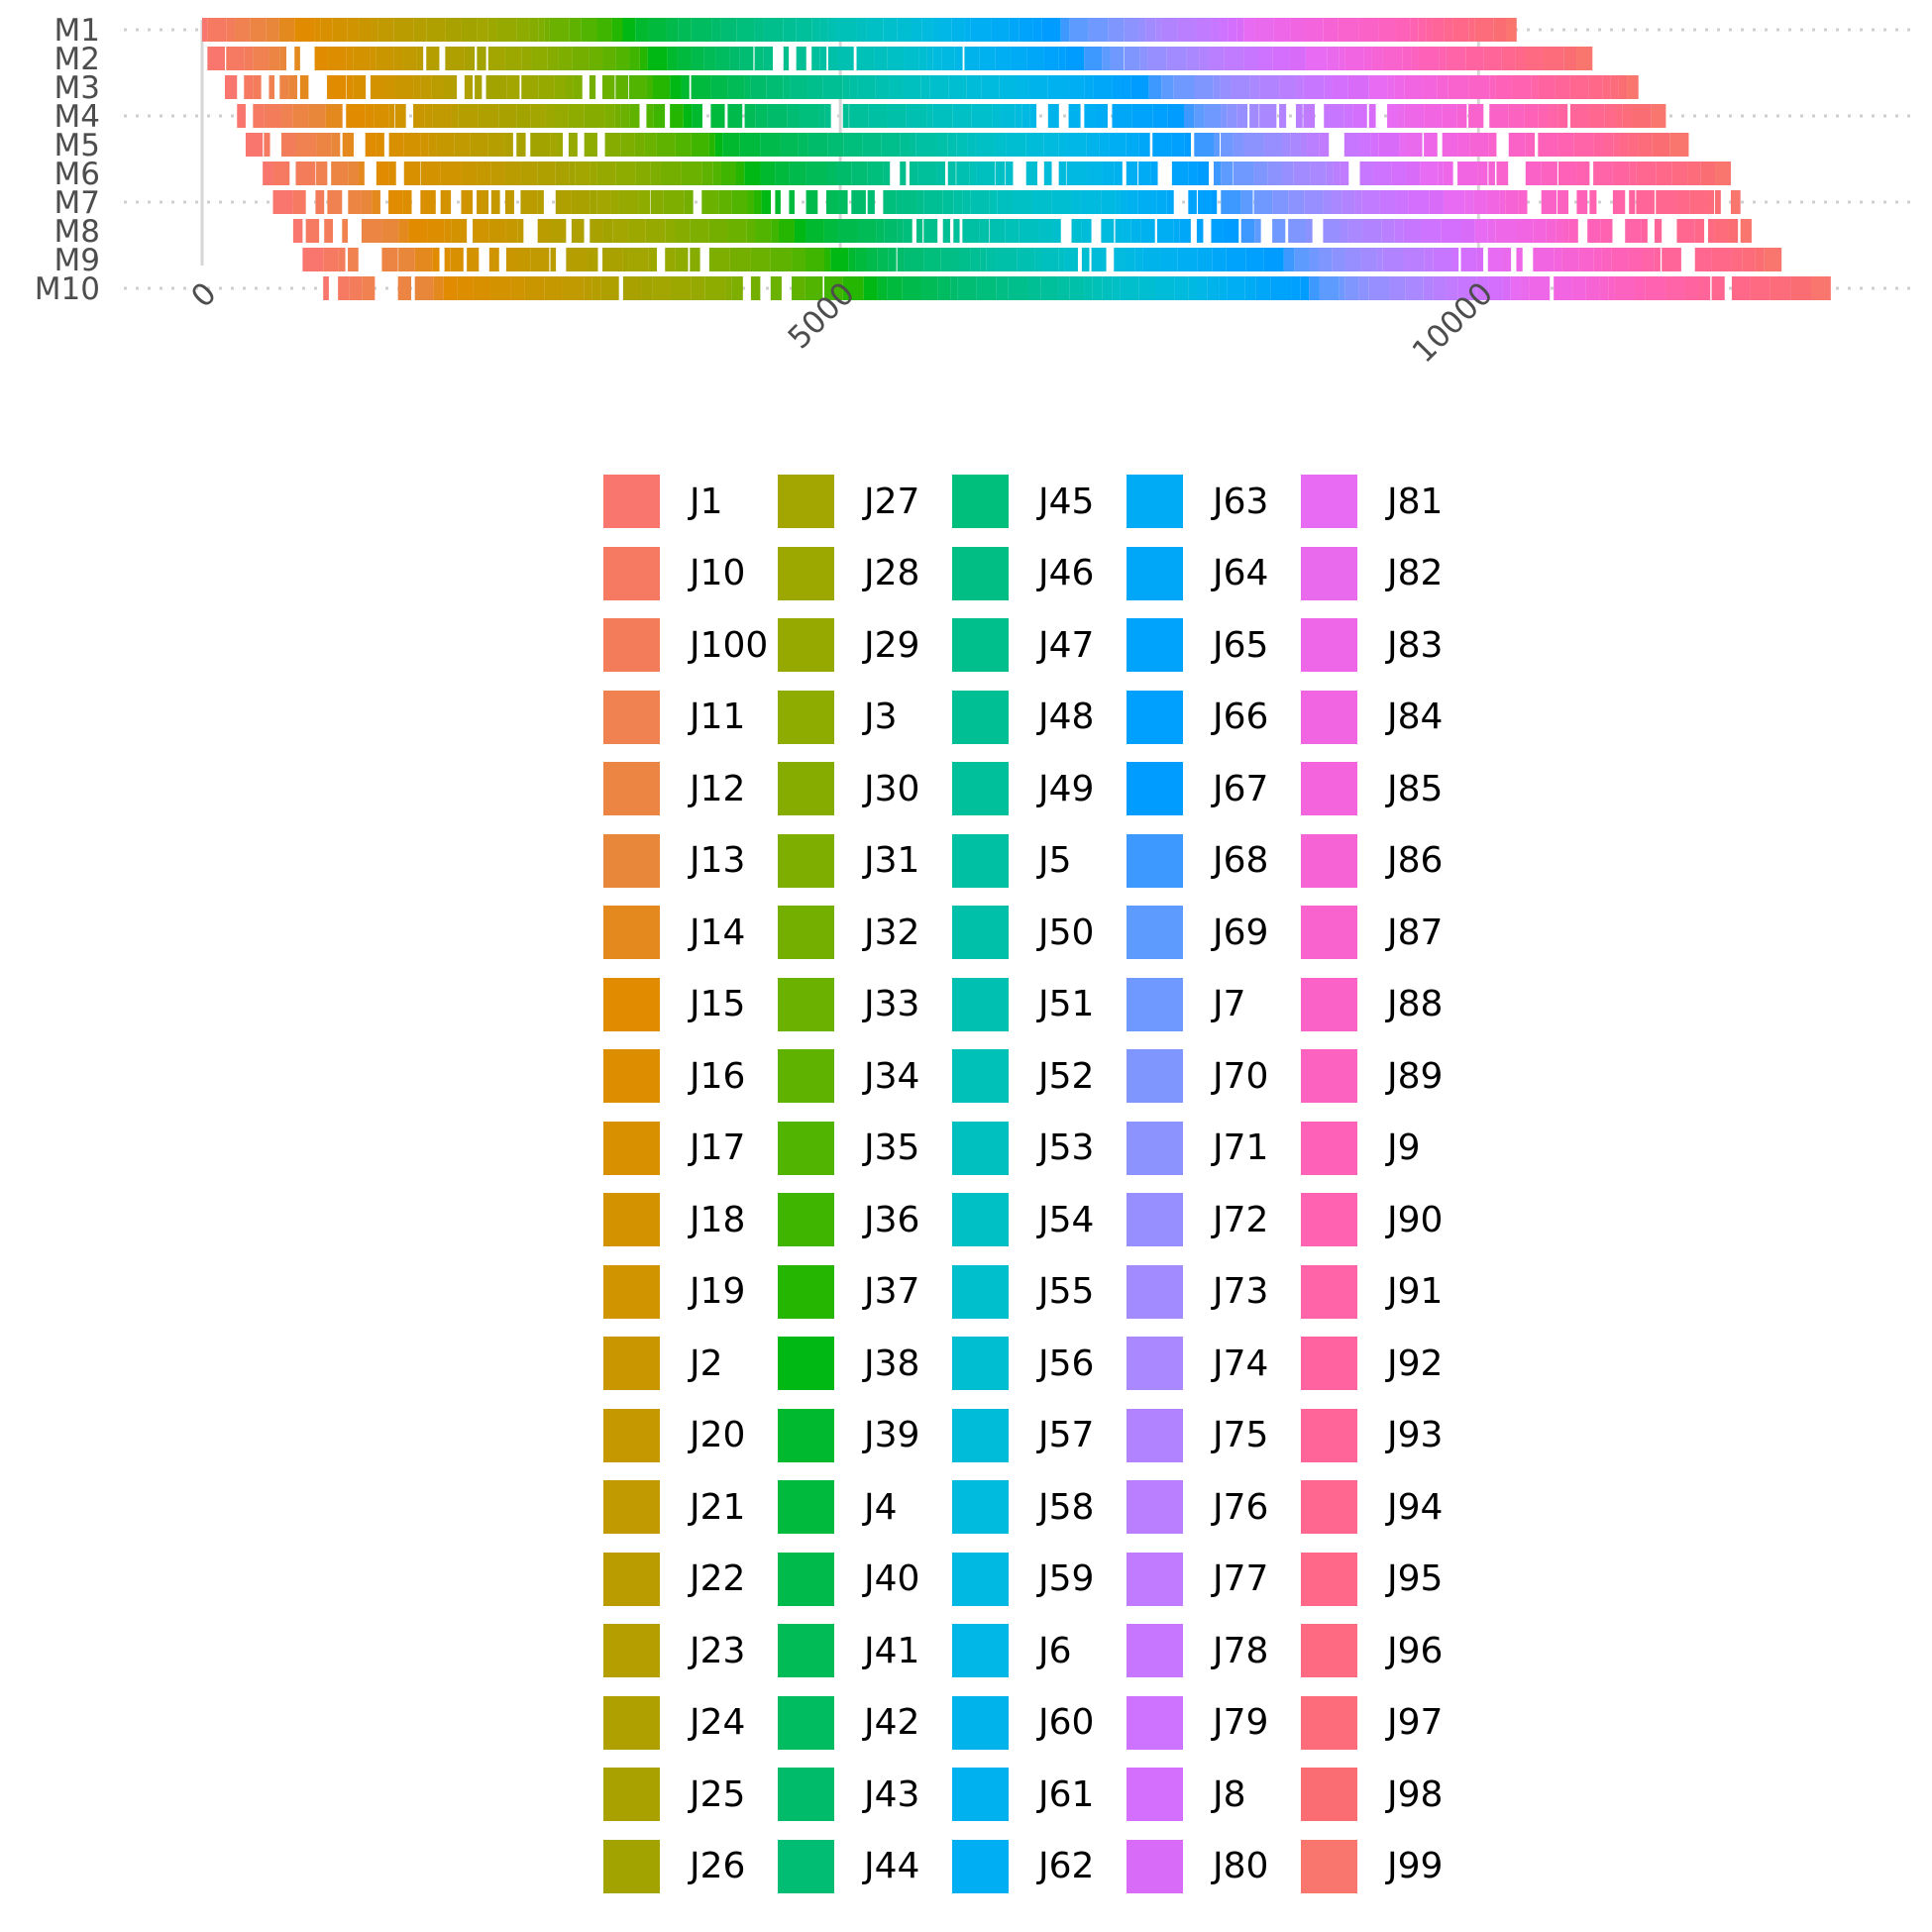 The image size is (1932, 1932). Describe the element at coordinates (1388, 862) in the screenshot. I see `legend-item: J86` at that location.